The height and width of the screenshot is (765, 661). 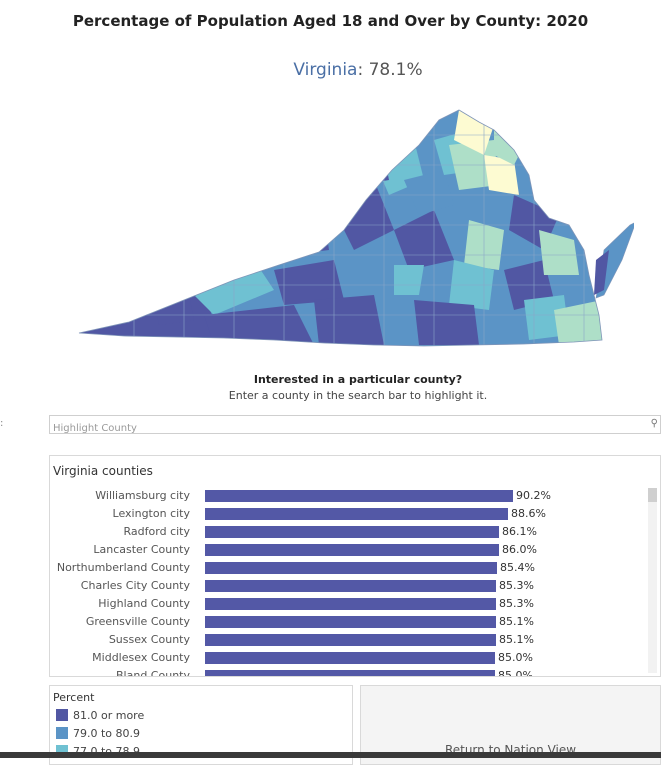 I want to click on county-name: Bland County, so click(x=153, y=673).